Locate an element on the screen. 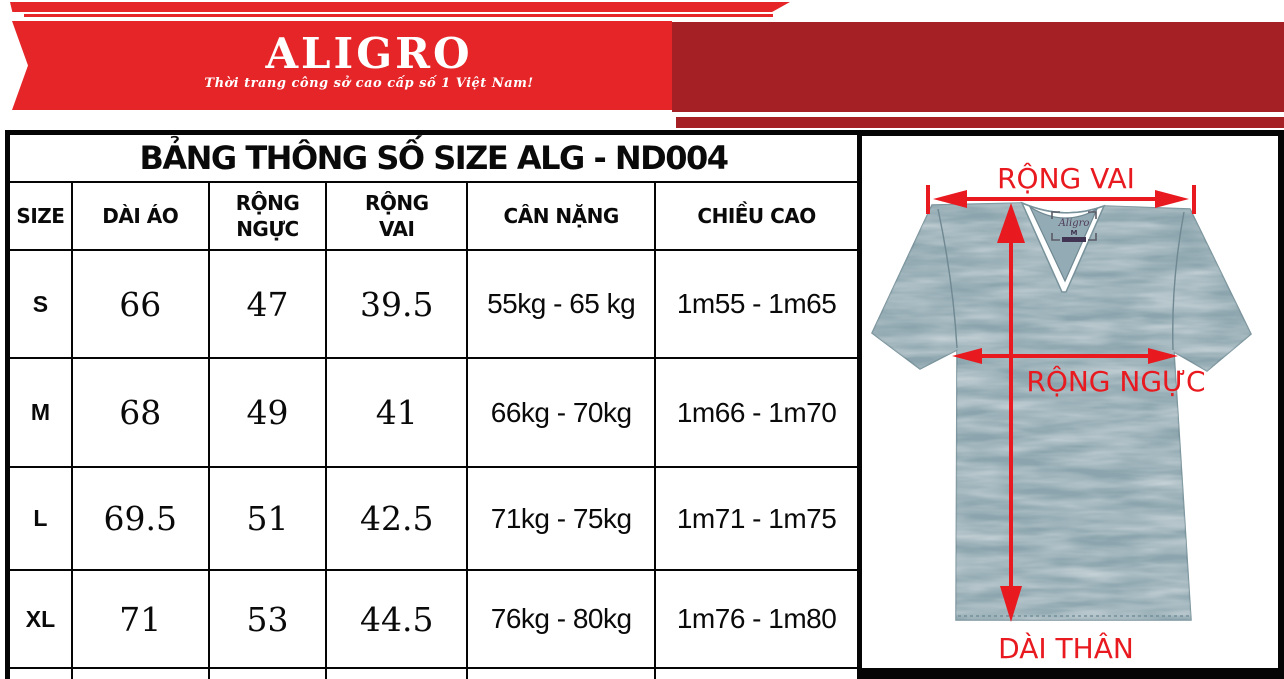  shoulder-width-label: RỘNG VAI is located at coordinates (1066, 178).